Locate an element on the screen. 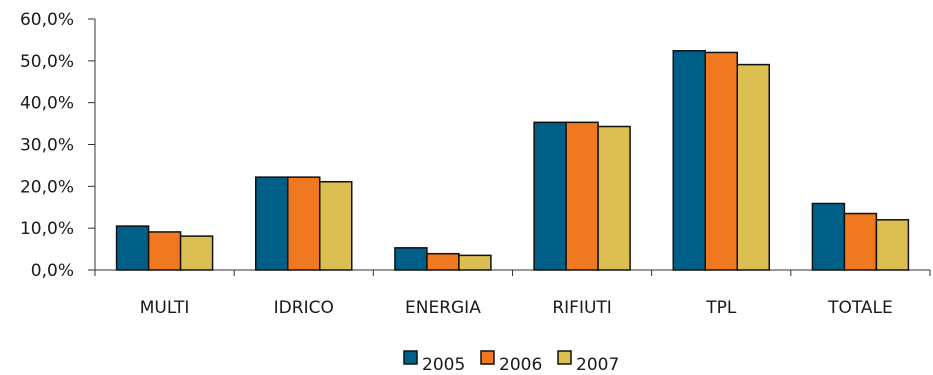  bar-totale-2005 is located at coordinates (828, 236).